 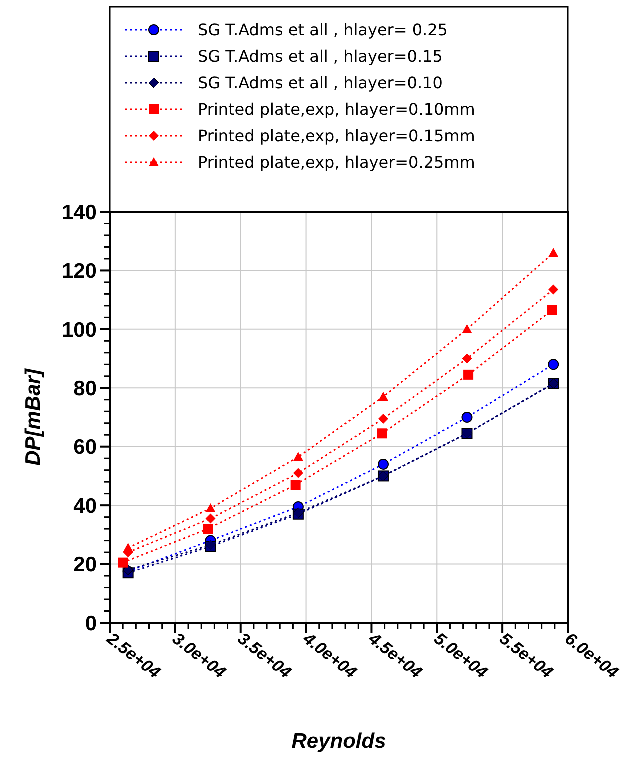 I want to click on y-axis-title: DP[mBar], so click(x=33, y=417).